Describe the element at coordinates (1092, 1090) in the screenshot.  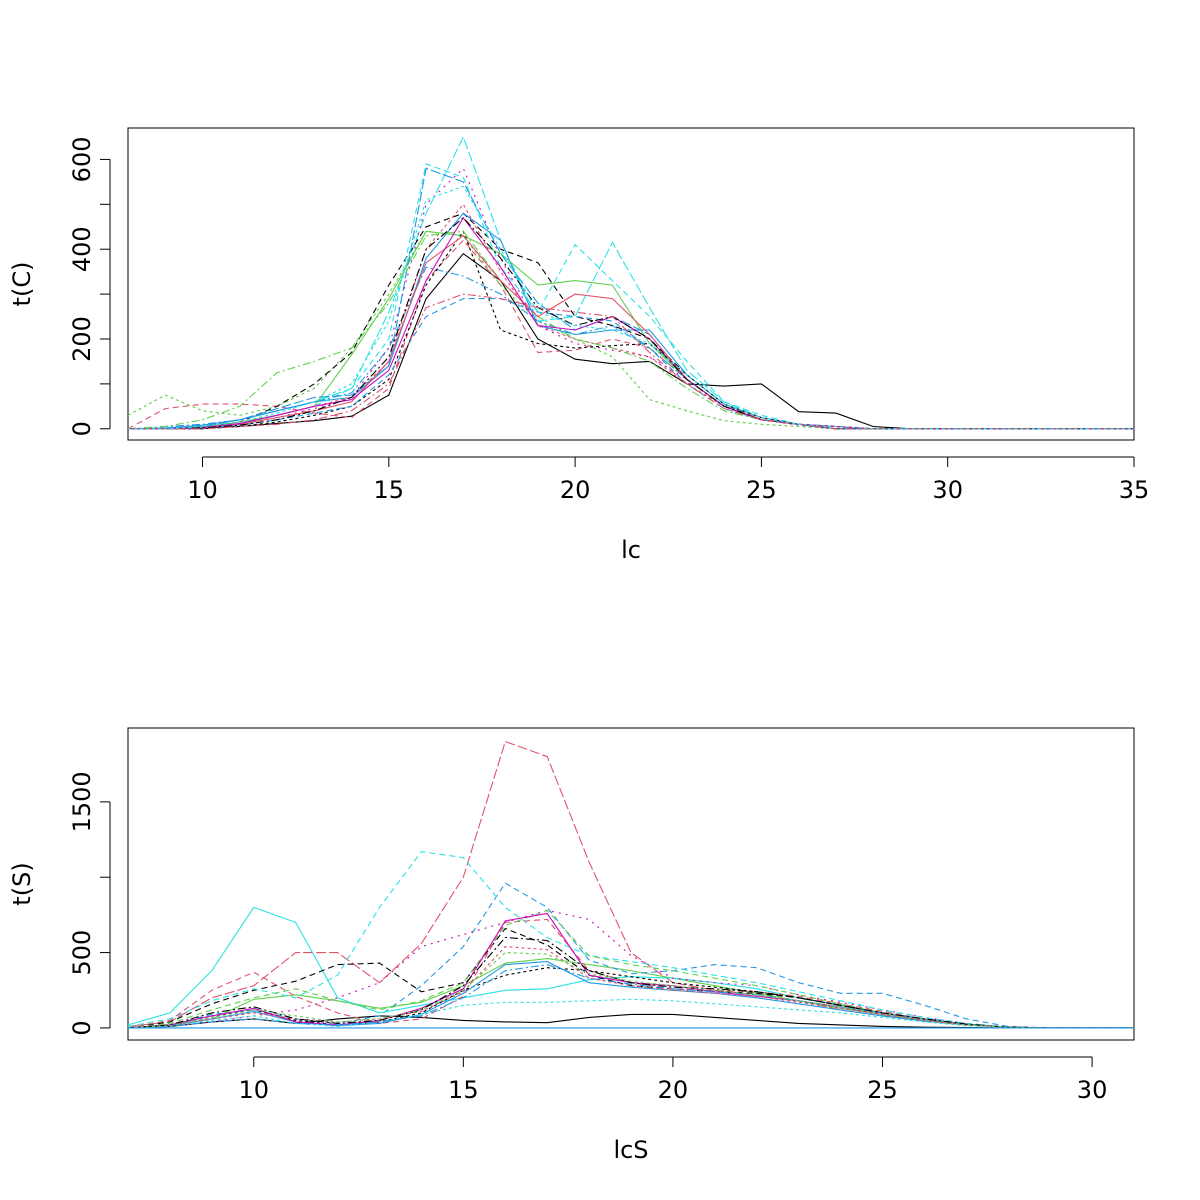
I see `bottom-x-tick-label-30: 30` at that location.